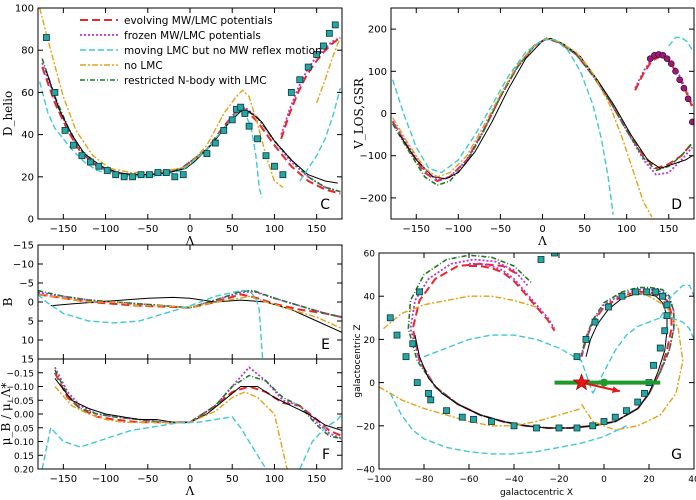 This screenshot has height=500, width=696. Describe the element at coordinates (514, 480) in the screenshot. I see `x-tick-label: −40` at that location.